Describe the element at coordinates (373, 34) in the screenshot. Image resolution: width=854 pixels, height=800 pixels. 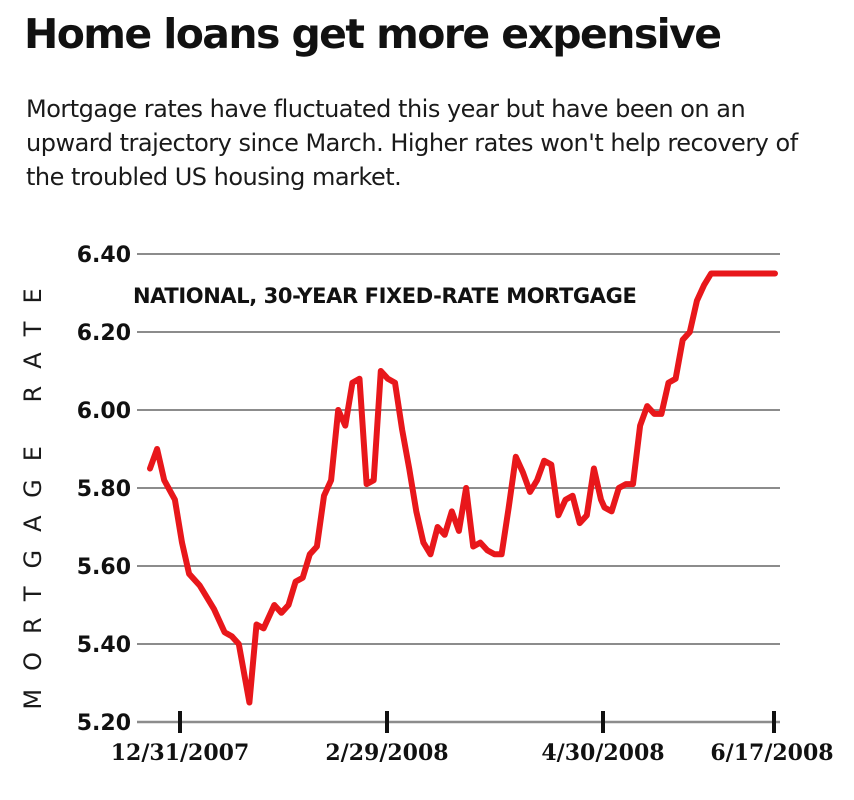
I see `page-title: Home loans get more expensive` at that location.